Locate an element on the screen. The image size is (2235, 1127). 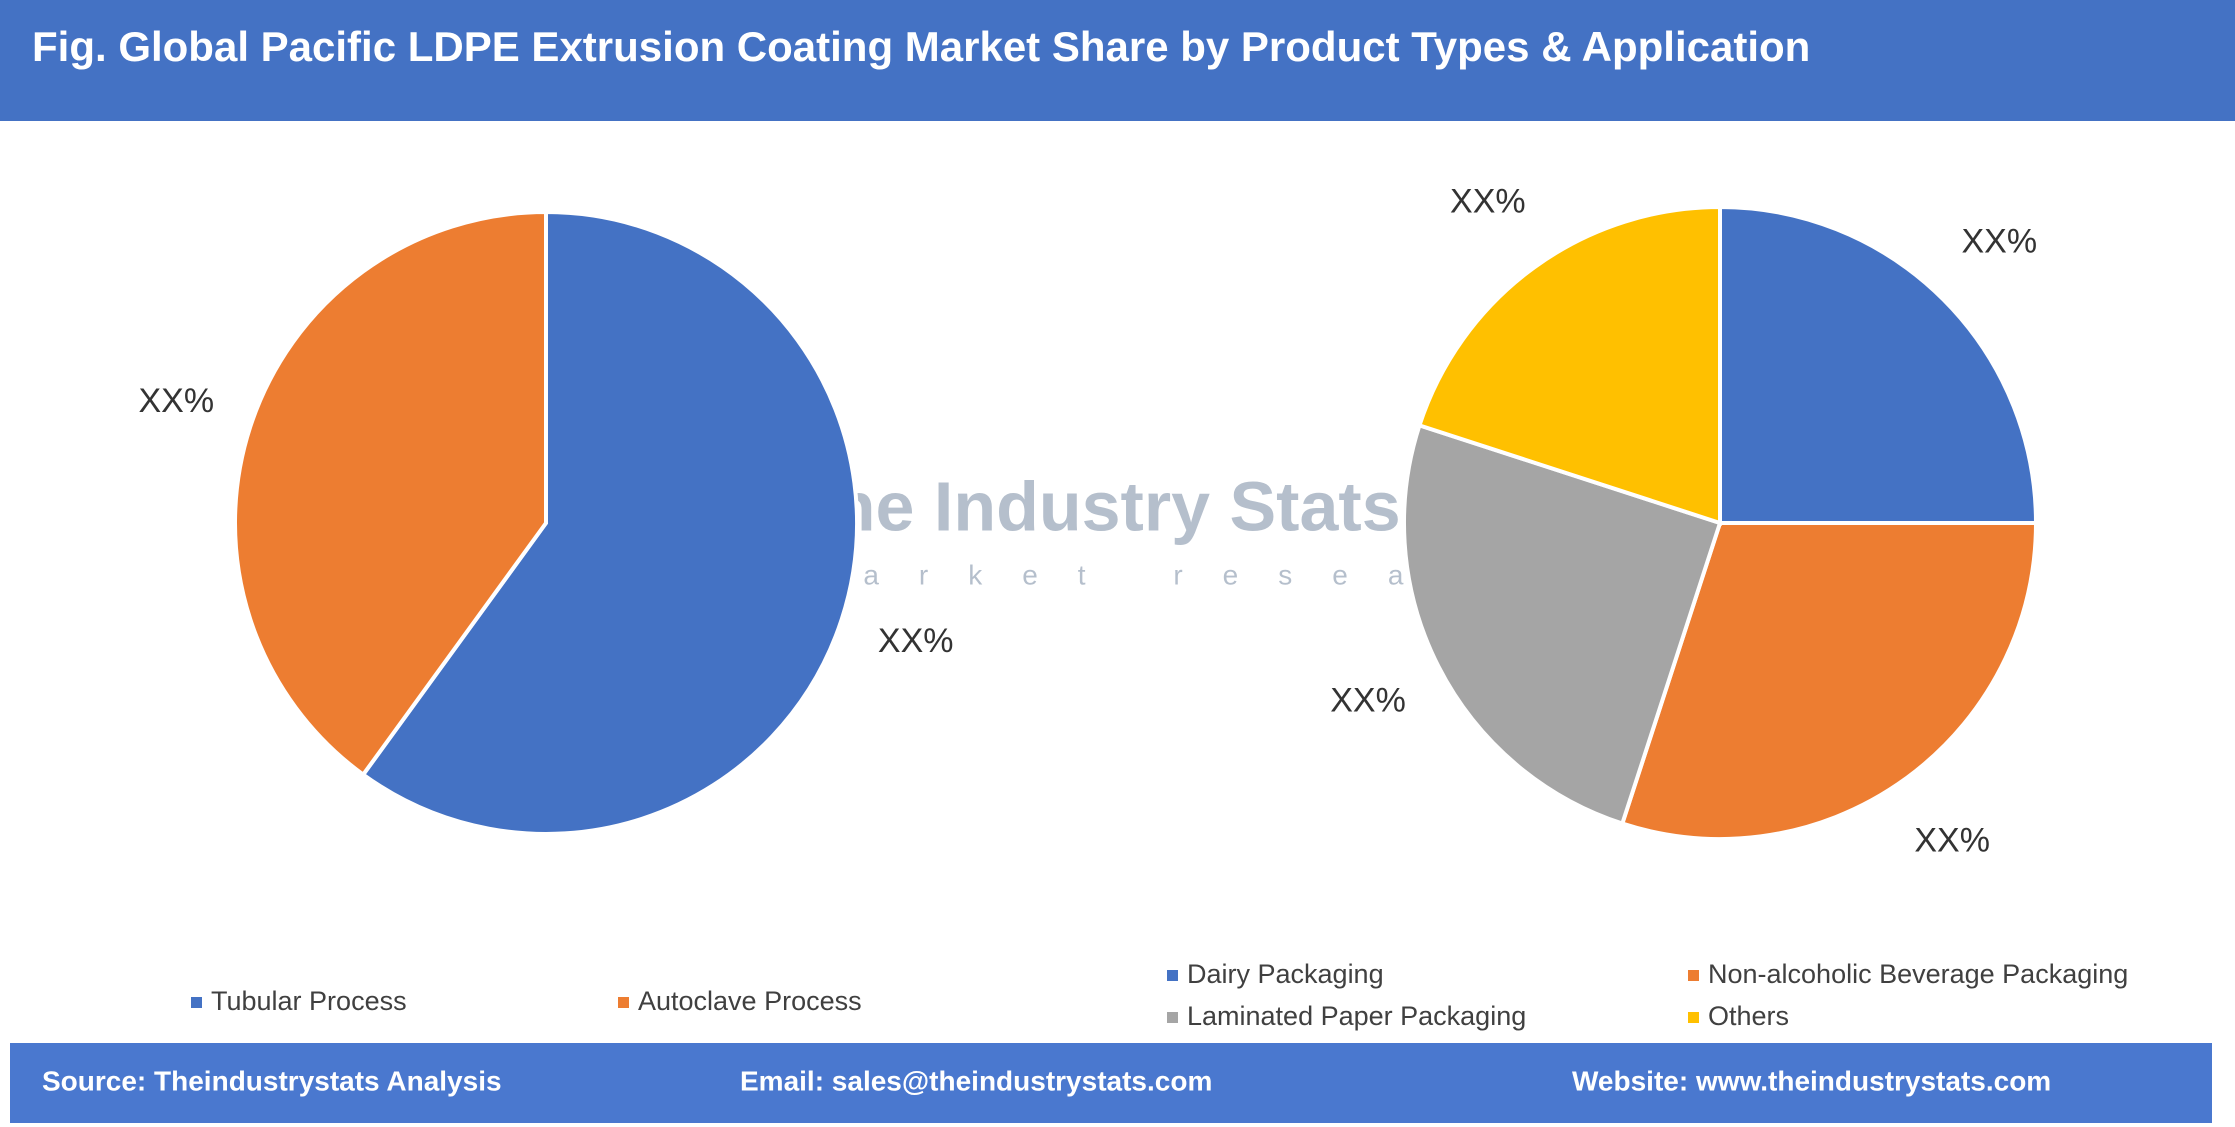
footer-bar is located at coordinates (1111, 1083).